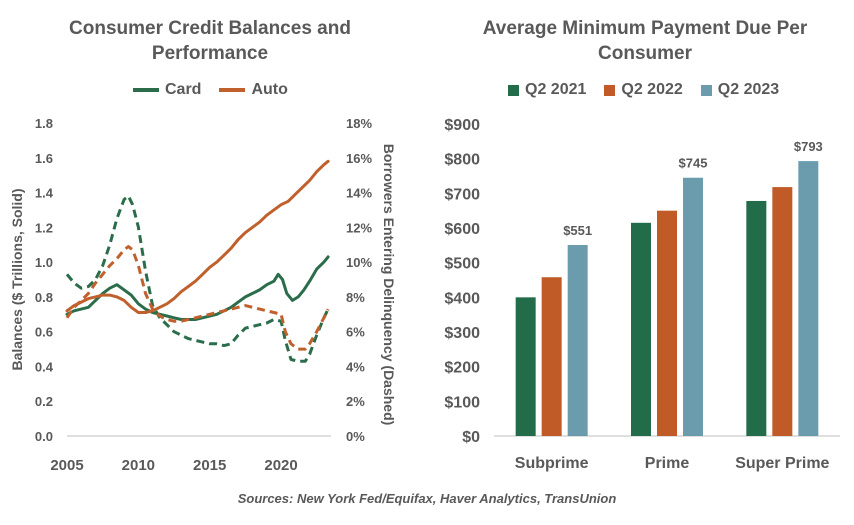 This screenshot has width=854, height=525. I want to click on y2-tick-label: 14%, so click(359, 193).